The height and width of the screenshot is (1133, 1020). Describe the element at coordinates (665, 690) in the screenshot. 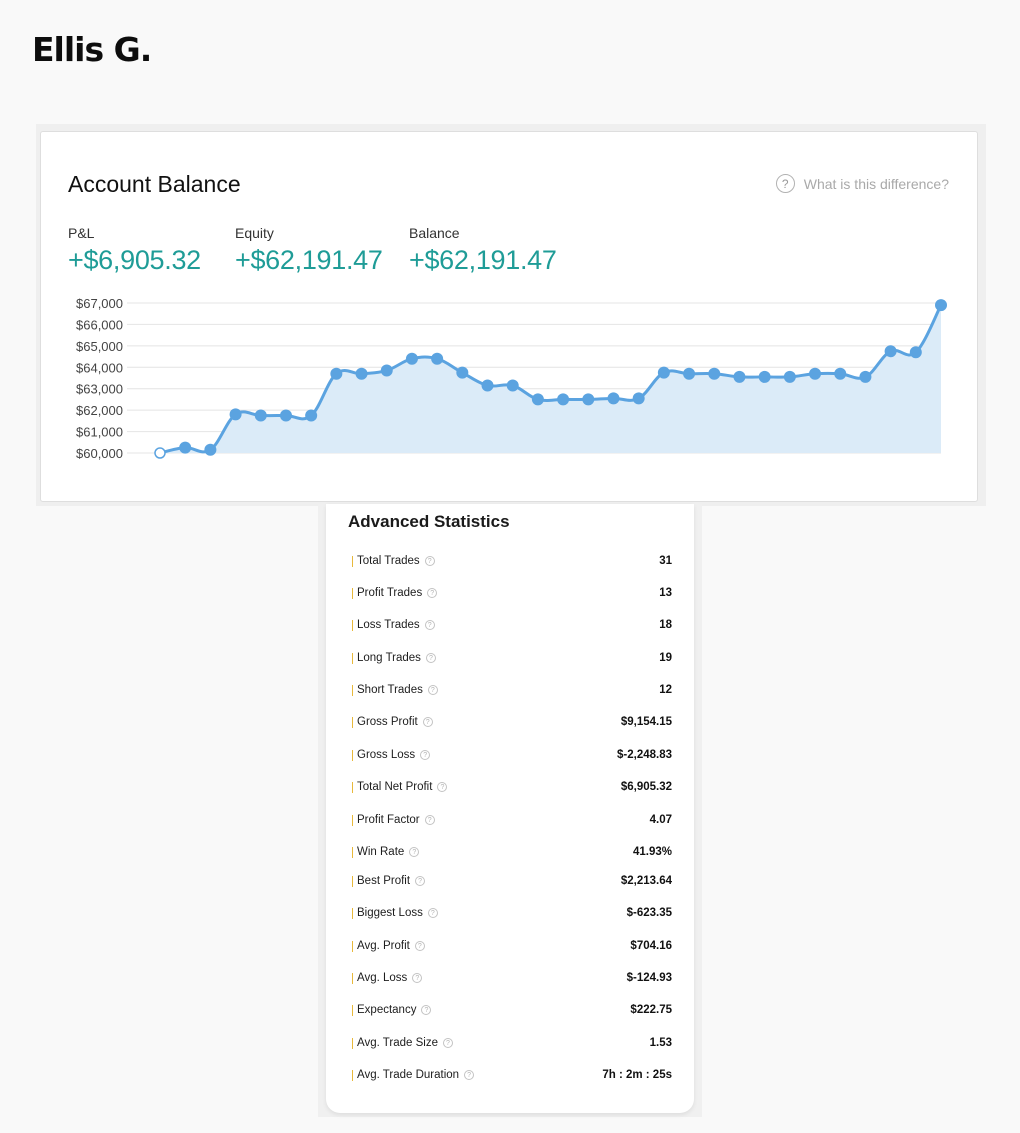

I see `stat-value: 12` at that location.